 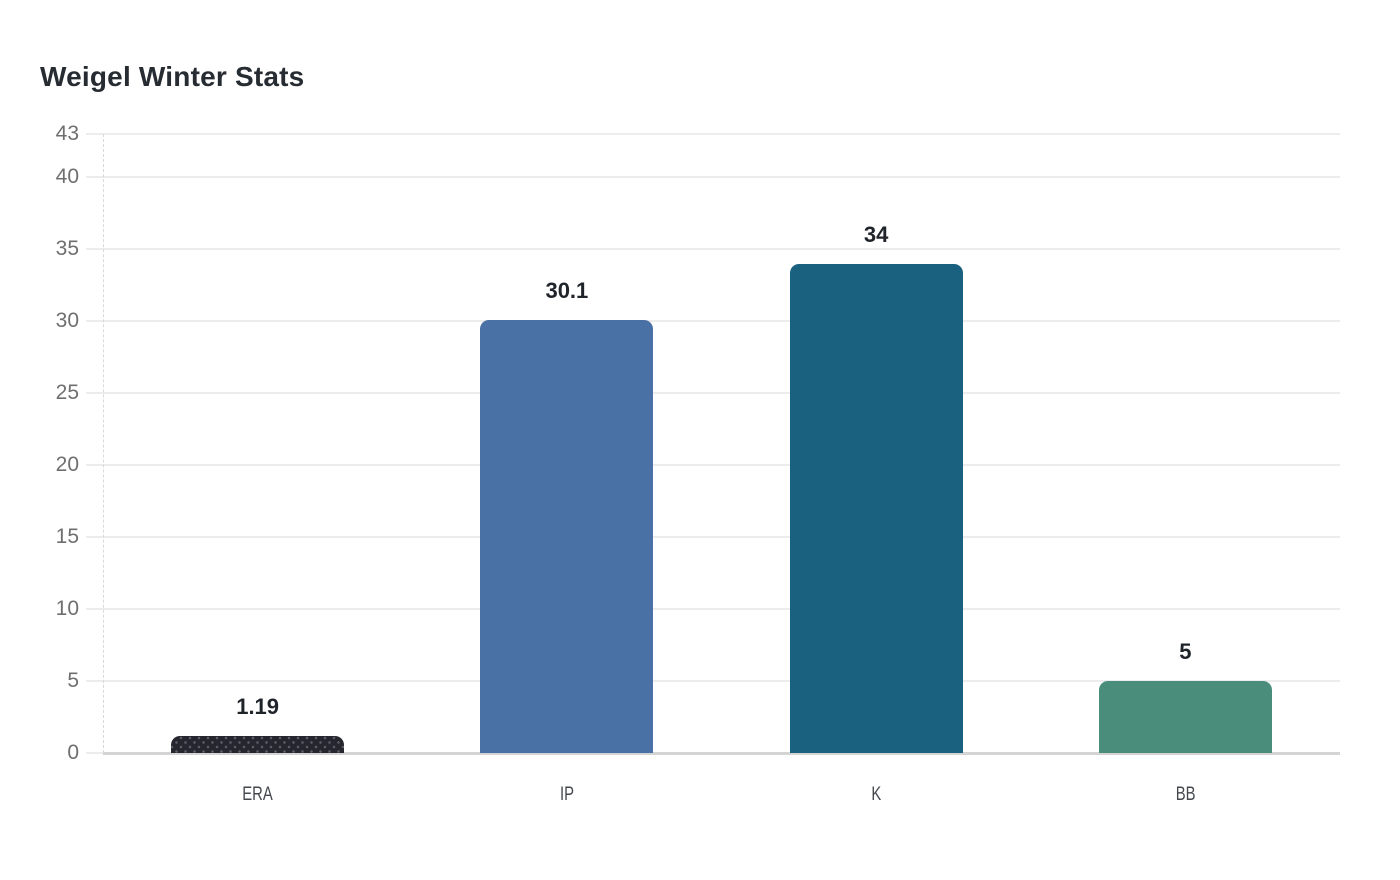 What do you see at coordinates (103, 443) in the screenshot?
I see `y-axis-line` at bounding box center [103, 443].